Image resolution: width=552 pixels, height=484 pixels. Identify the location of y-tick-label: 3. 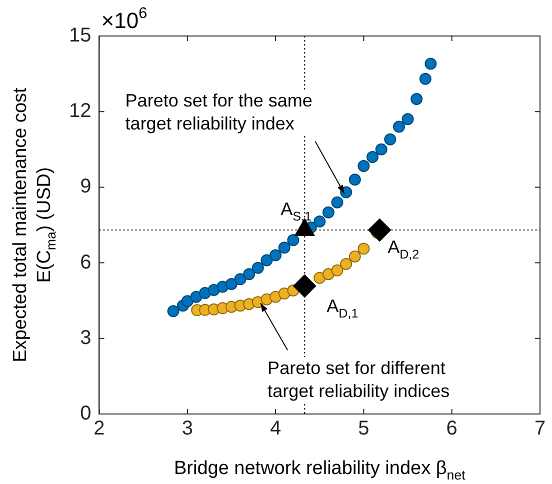
(86, 337).